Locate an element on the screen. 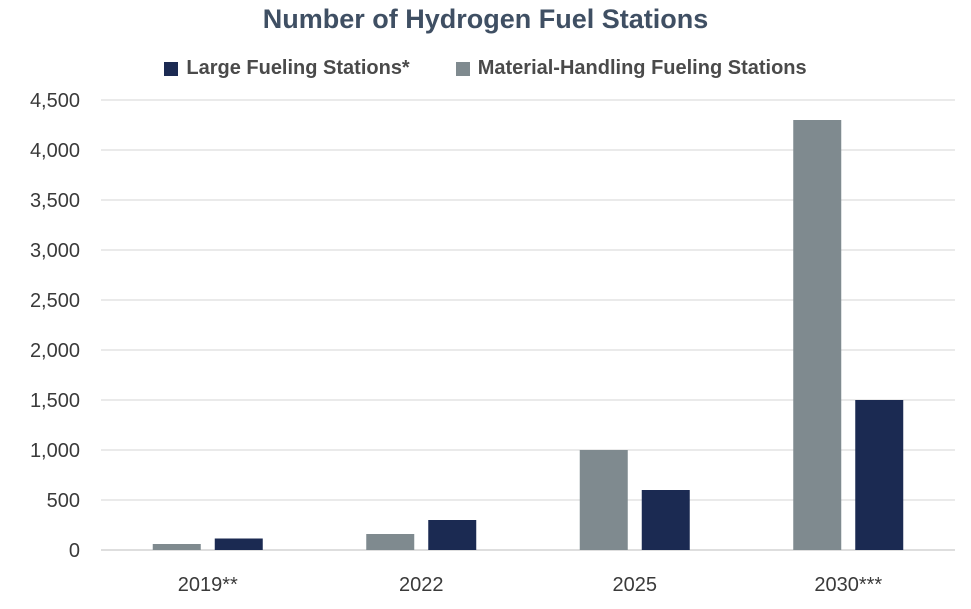 This screenshot has width=971, height=609. y-tick-label: 4,000 is located at coordinates (55, 151).